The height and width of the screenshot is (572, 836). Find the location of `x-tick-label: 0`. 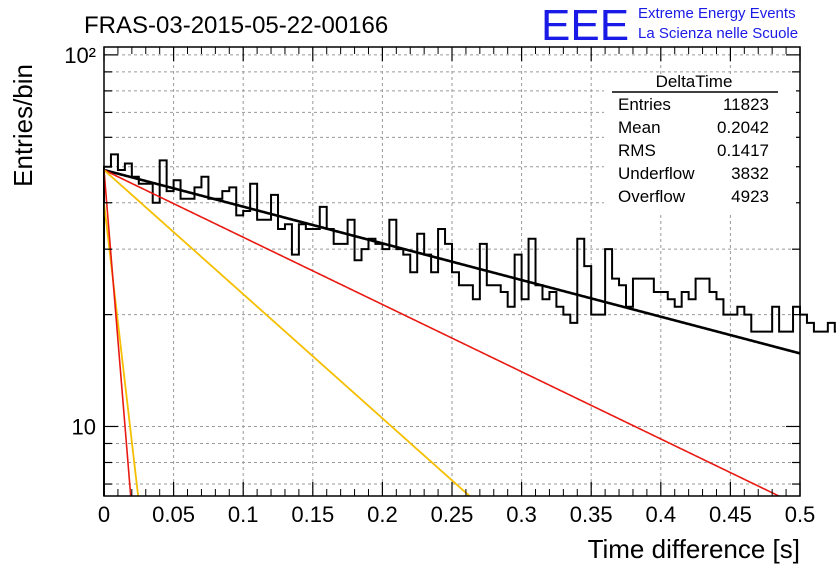

x-tick-label: 0 is located at coordinates (104, 514).